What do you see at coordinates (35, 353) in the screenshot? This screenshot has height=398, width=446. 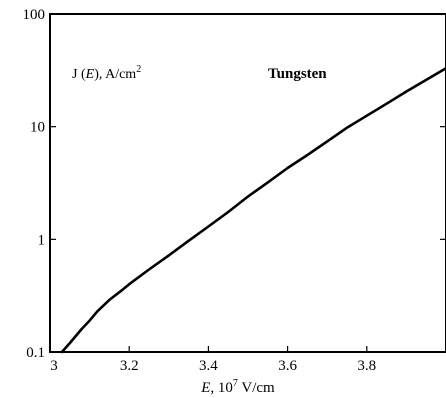 I see `y-tick-label: 0.1` at bounding box center [35, 353].